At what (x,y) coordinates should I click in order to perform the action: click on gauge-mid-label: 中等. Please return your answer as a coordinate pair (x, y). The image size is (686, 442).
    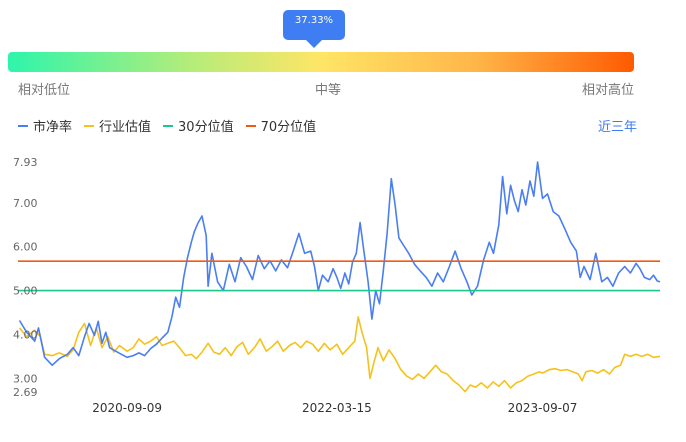
    Looking at the image, I should click on (328, 90).